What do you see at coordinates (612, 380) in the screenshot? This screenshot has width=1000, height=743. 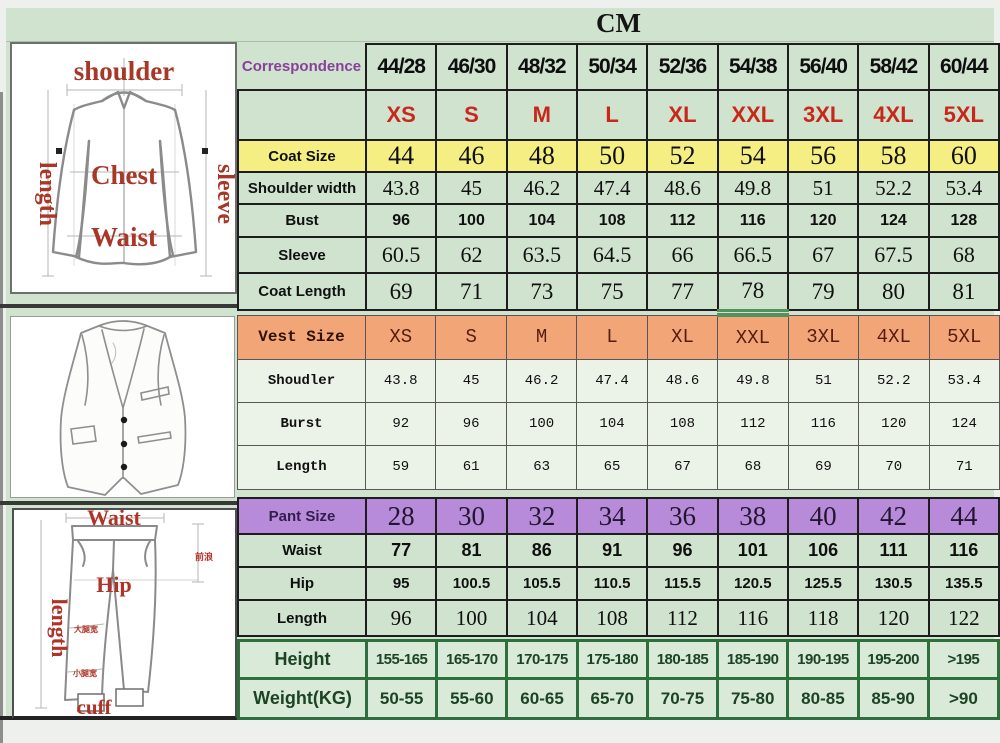 I see `cell: 47.4` at bounding box center [612, 380].